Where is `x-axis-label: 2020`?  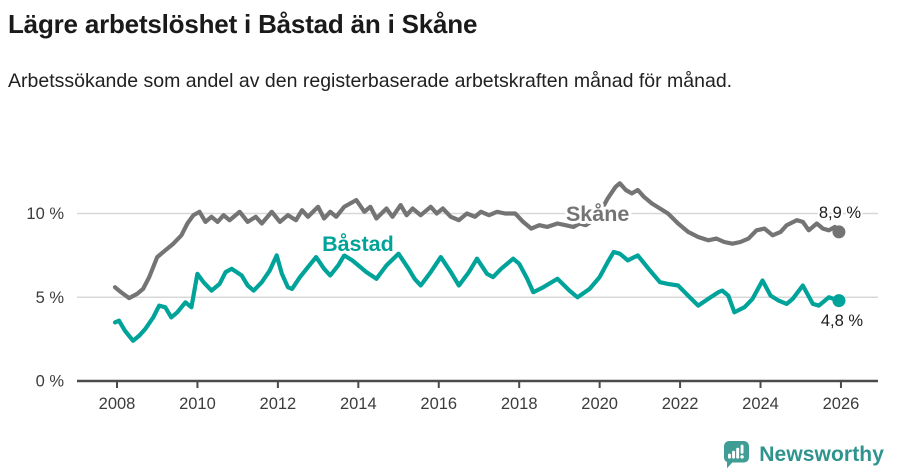
x-axis-label: 2020 is located at coordinates (599, 404).